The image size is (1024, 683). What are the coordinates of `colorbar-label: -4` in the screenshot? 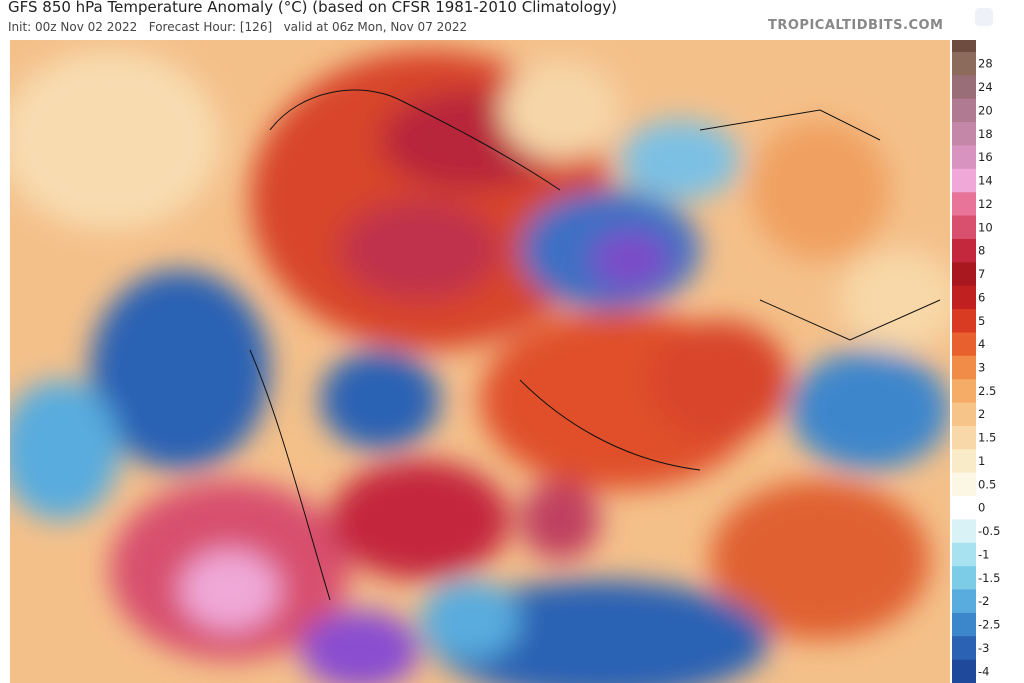 It's located at (983, 671).